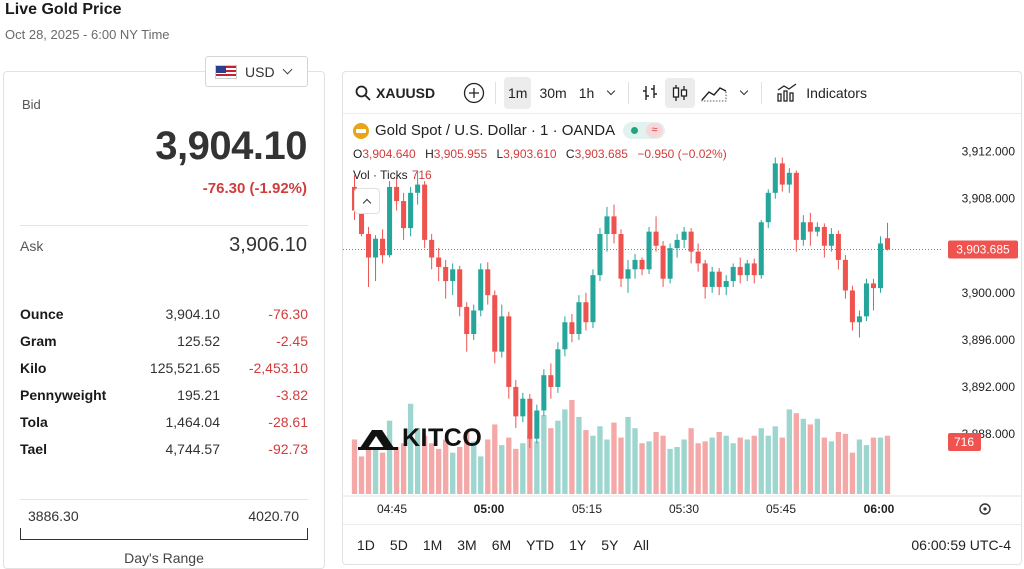 The height and width of the screenshot is (569, 1024). I want to click on indicators-button: Indicators, so click(817, 92).